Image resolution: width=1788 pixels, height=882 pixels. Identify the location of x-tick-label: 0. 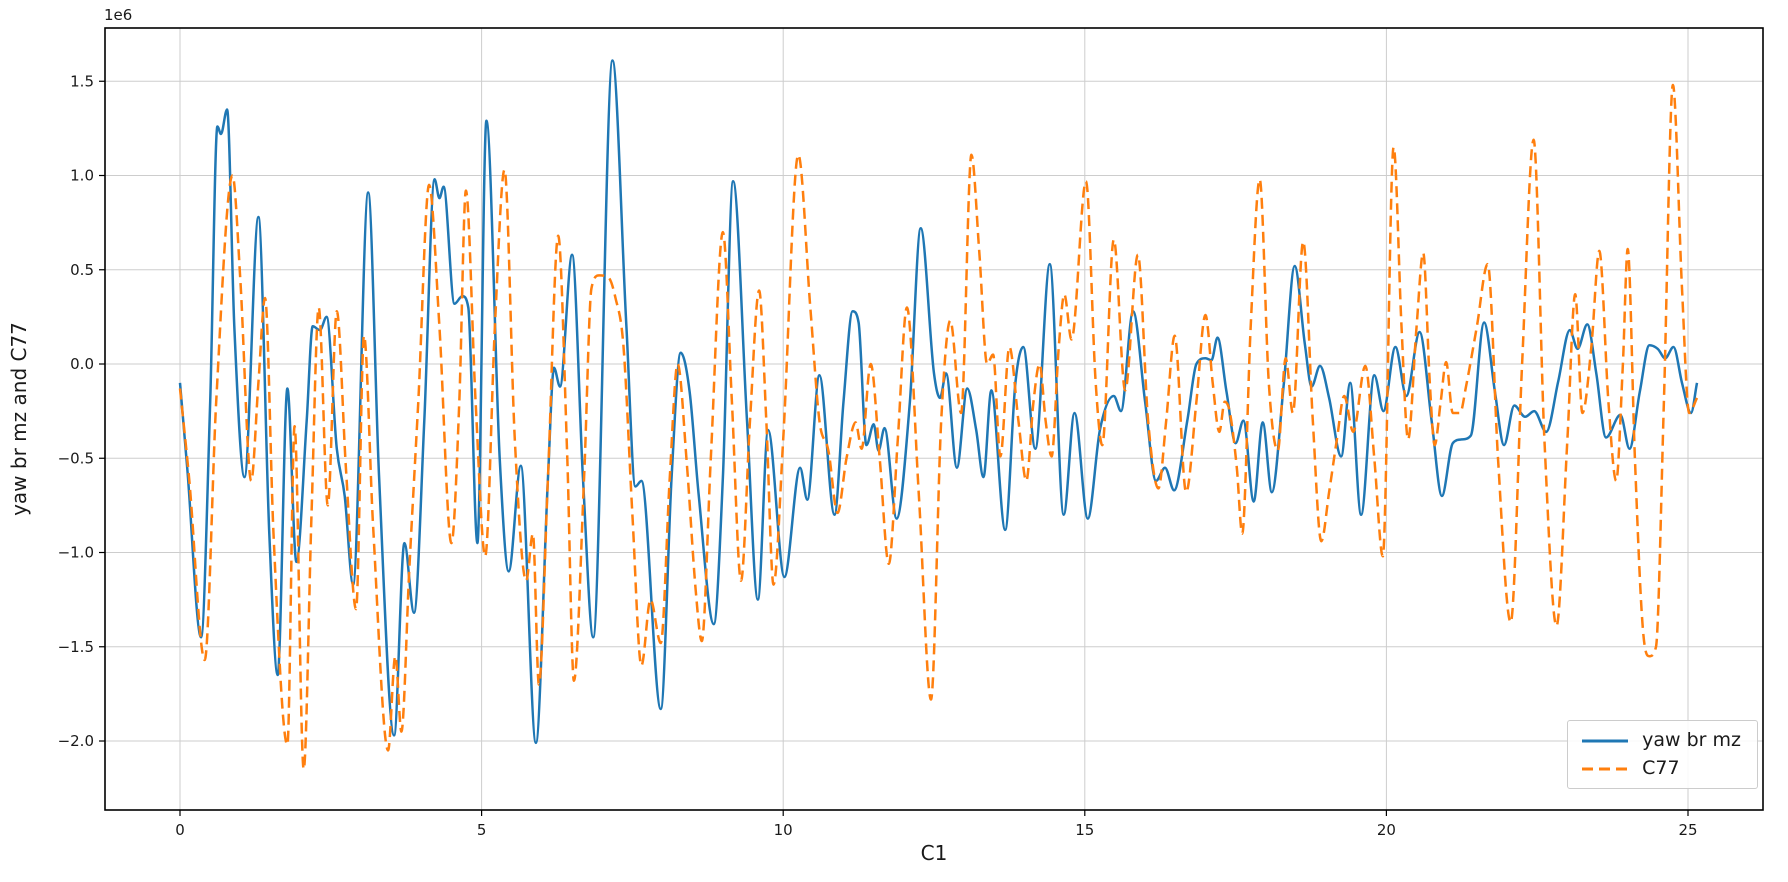
(180, 830).